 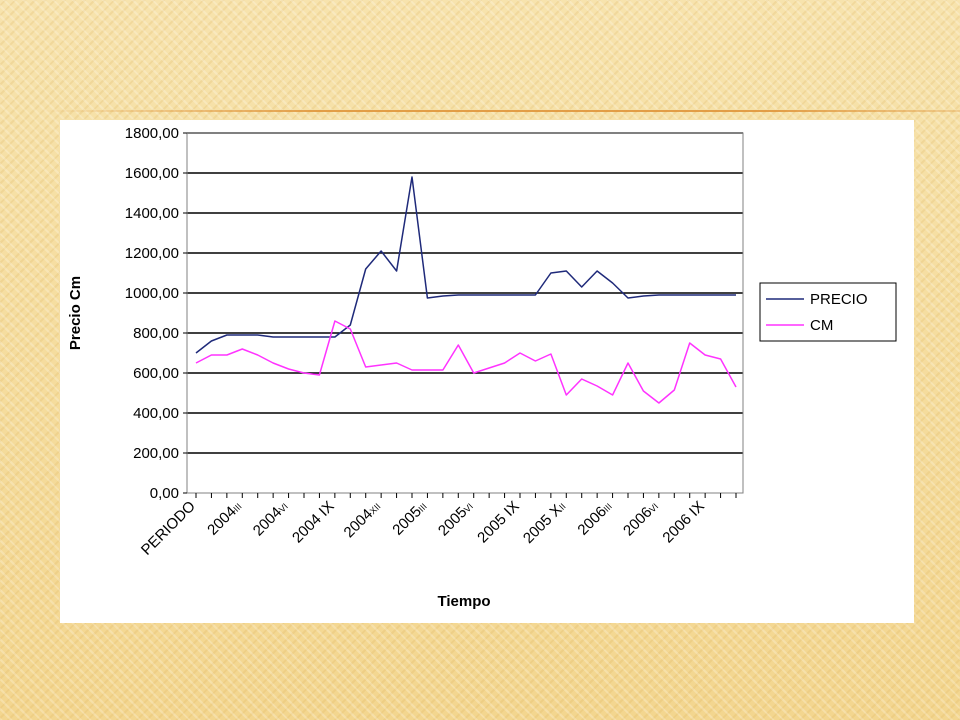 I want to click on x-tick-label: PERIODO, so click(x=168, y=528).